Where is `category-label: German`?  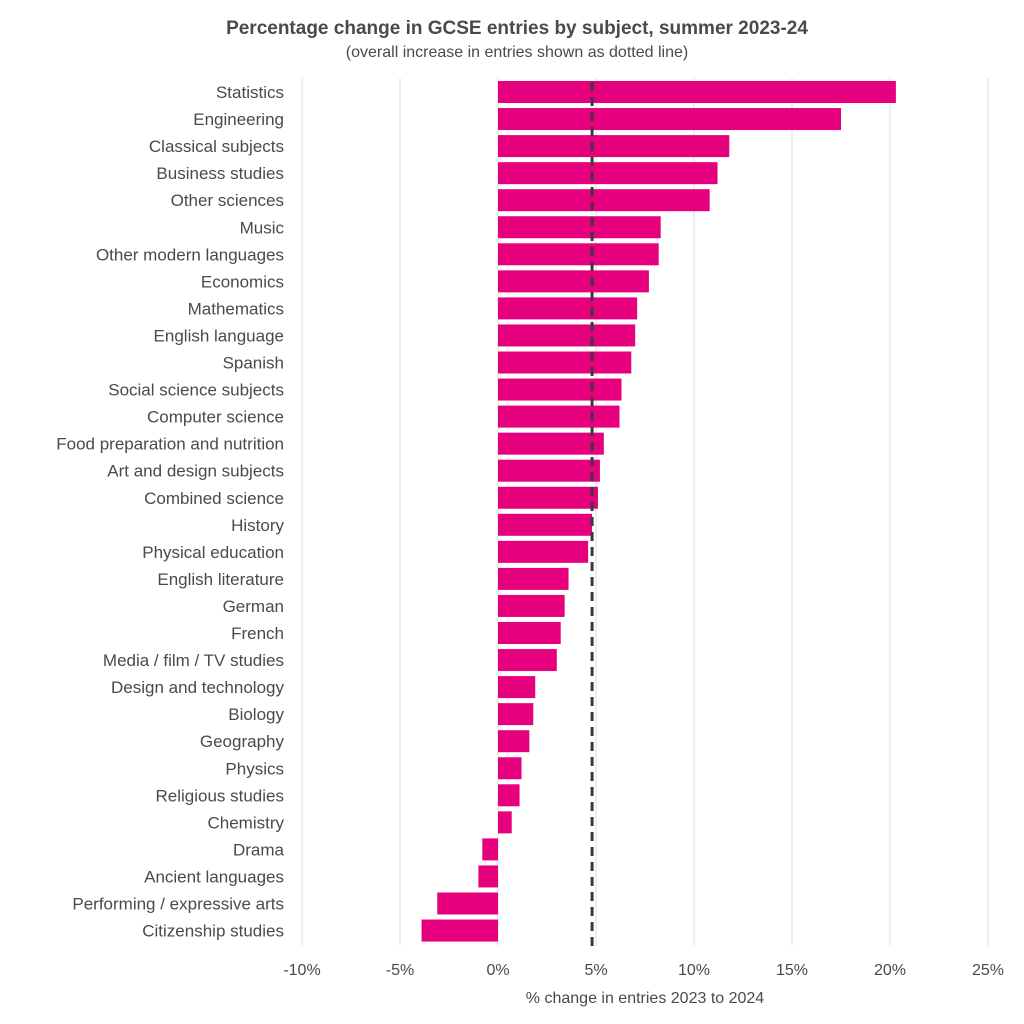 category-label: German is located at coordinates (253, 606).